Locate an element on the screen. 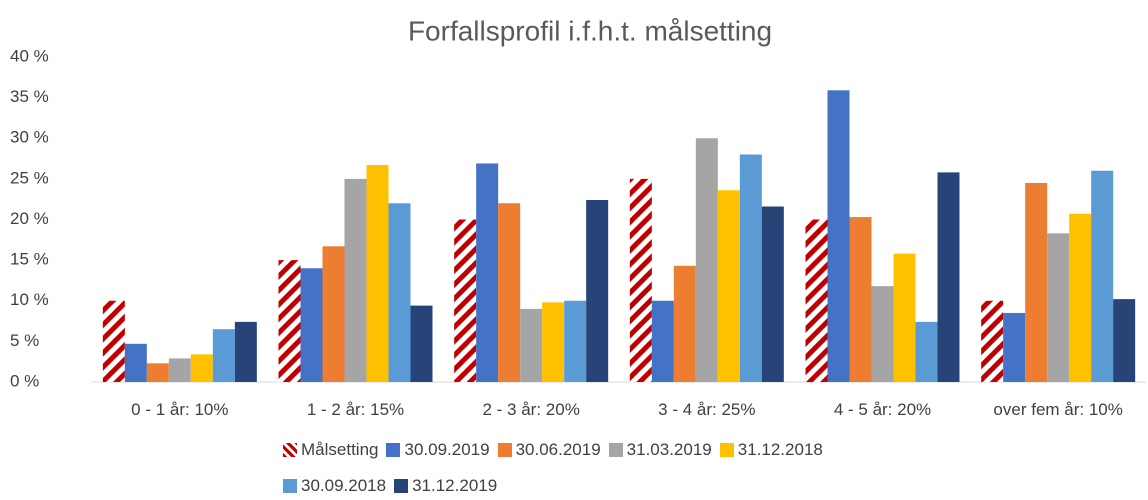  y-tick-label: 15 % is located at coordinates (29, 259).